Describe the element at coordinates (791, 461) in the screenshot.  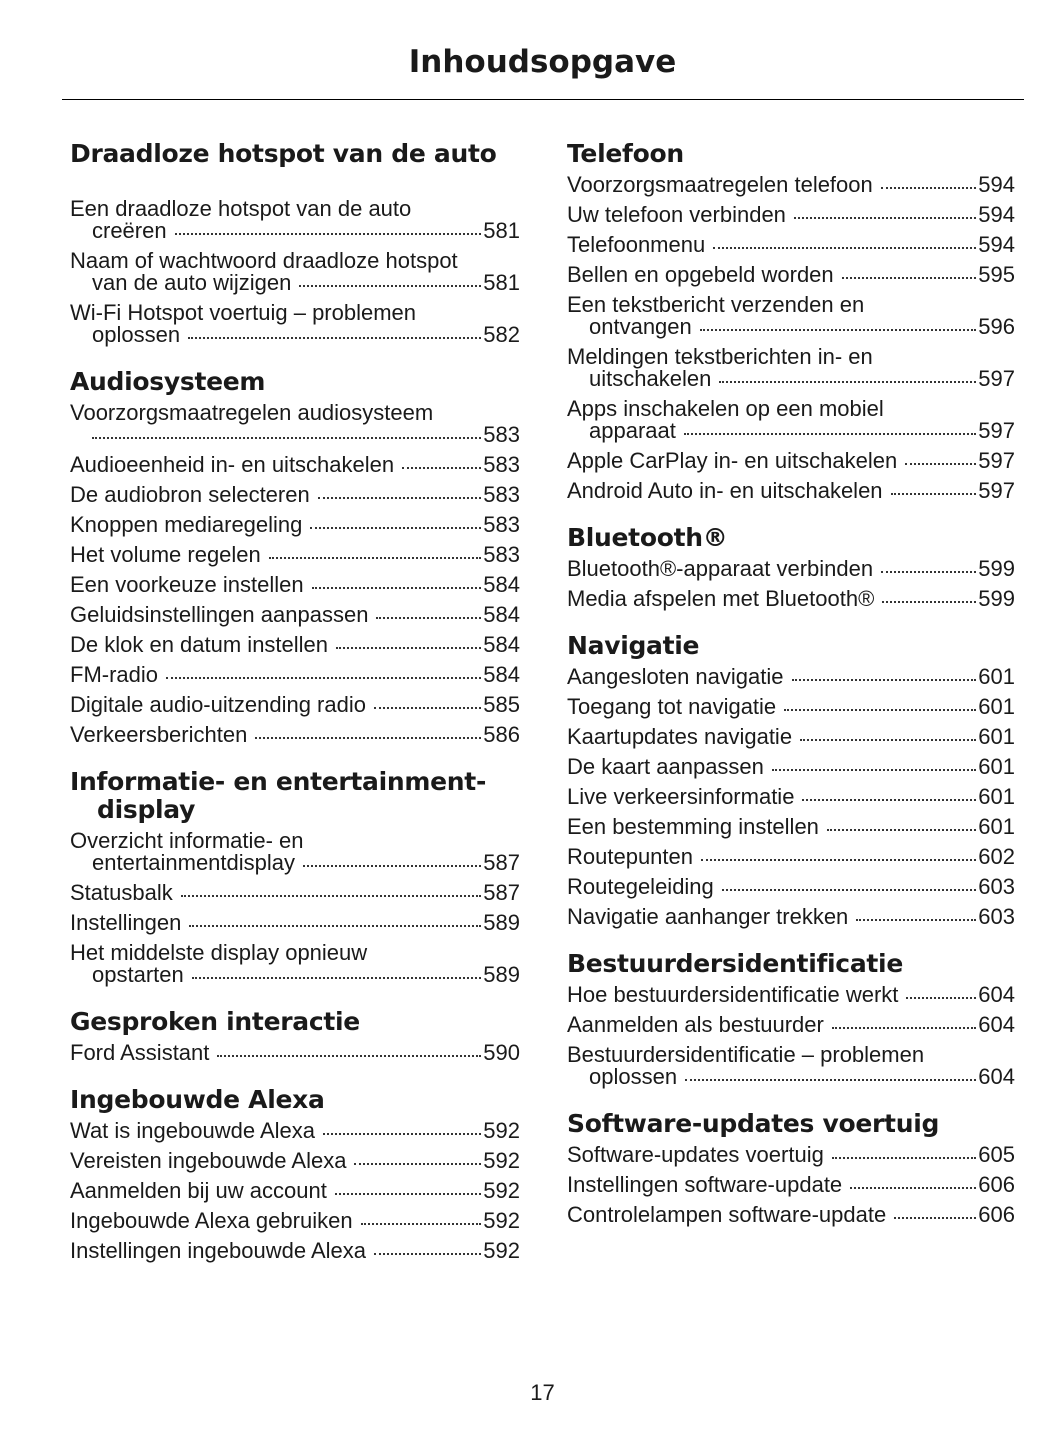
I see `entry-line: Apple CarPlay in- en uitschakelen 597` at that location.